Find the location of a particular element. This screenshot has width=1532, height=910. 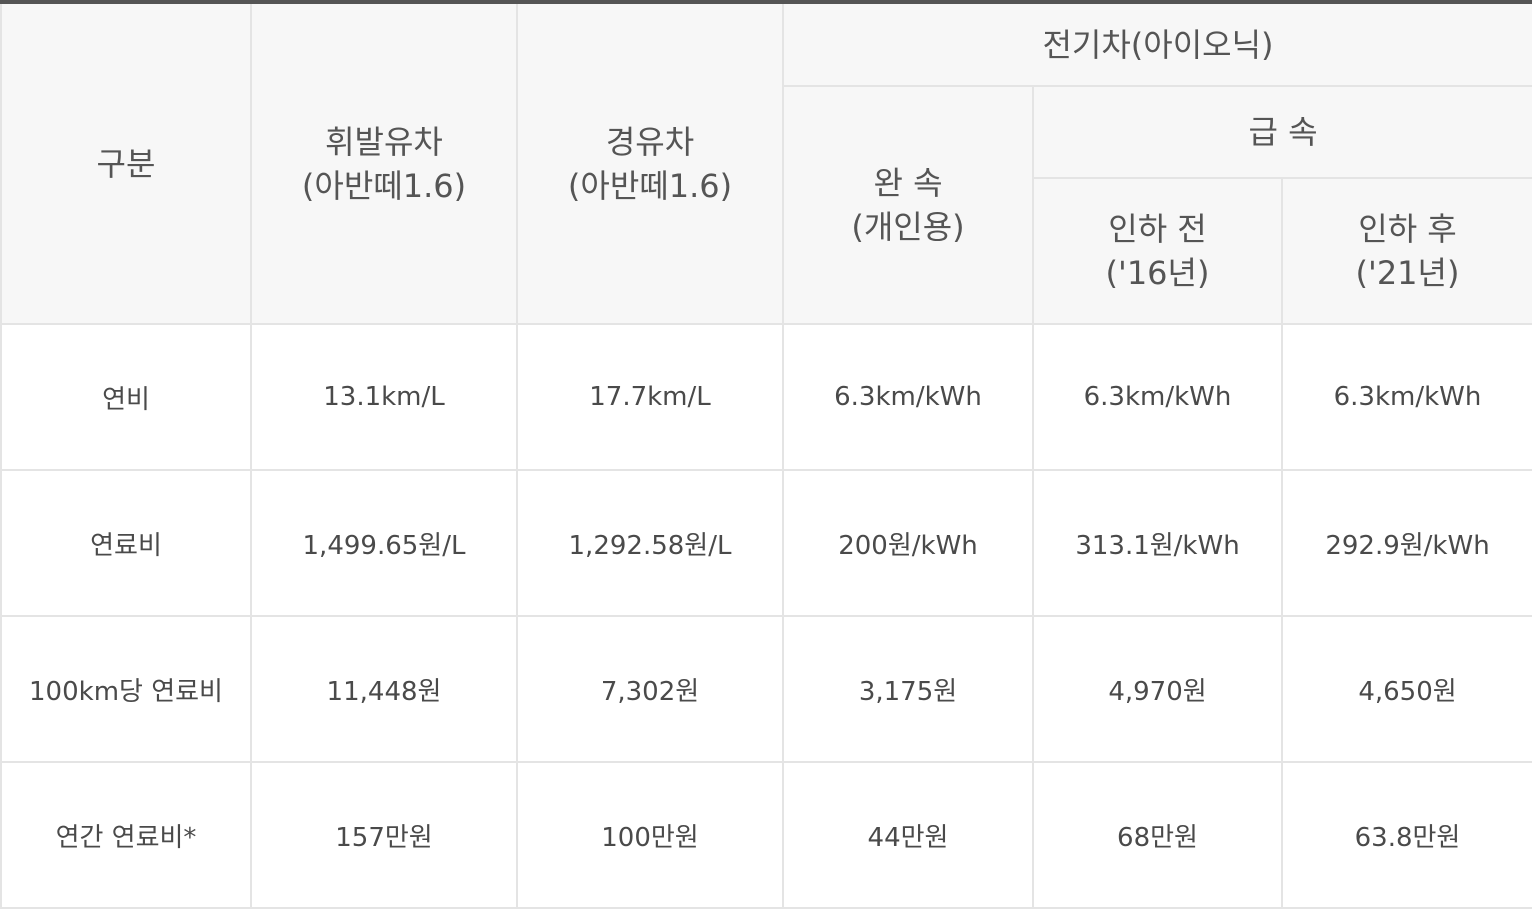

table-cell: 292.9원/kWh is located at coordinates (1406, 543).